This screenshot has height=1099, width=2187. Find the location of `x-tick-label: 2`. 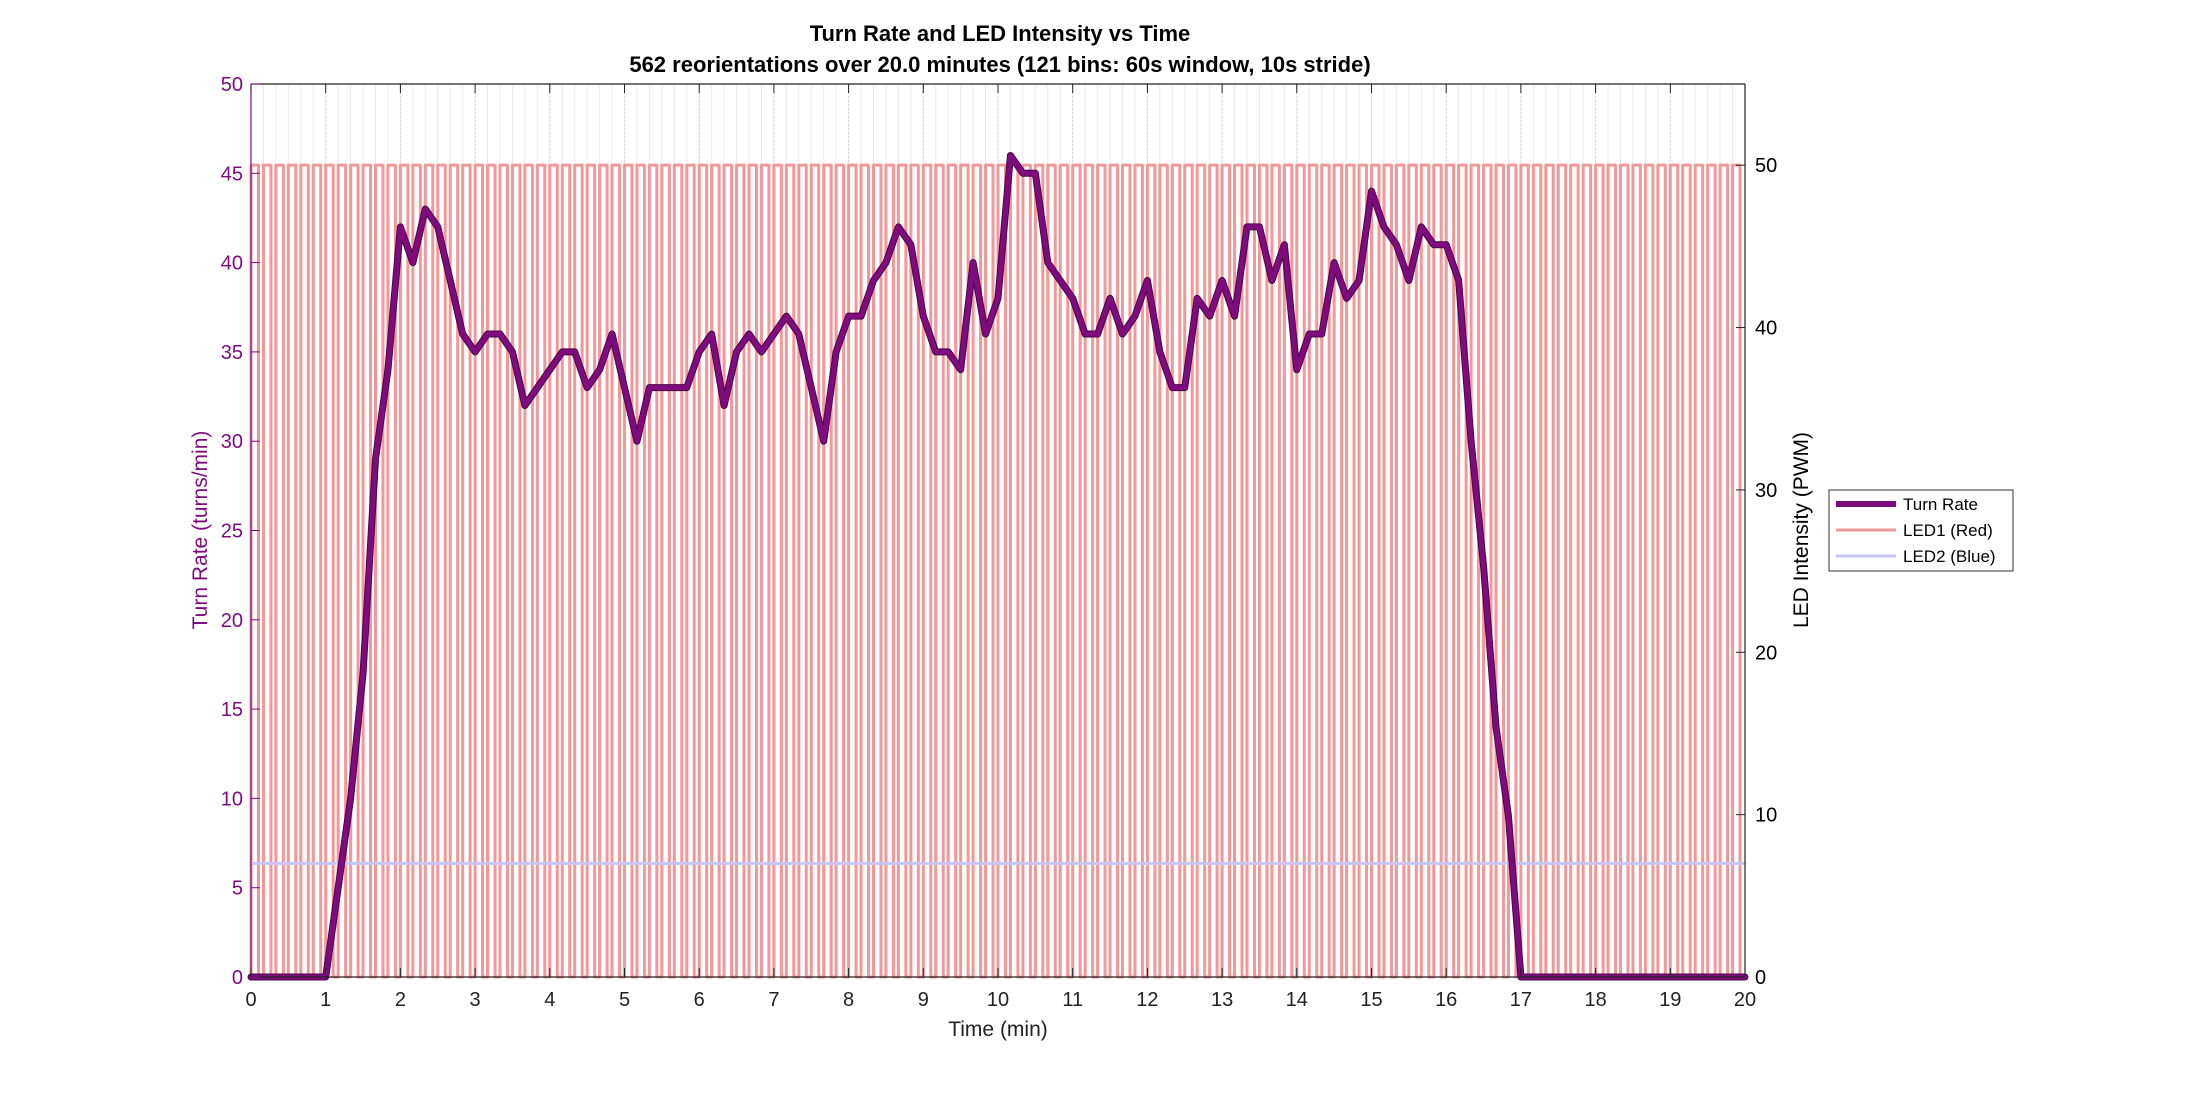

x-tick-label: 2 is located at coordinates (400, 1000).